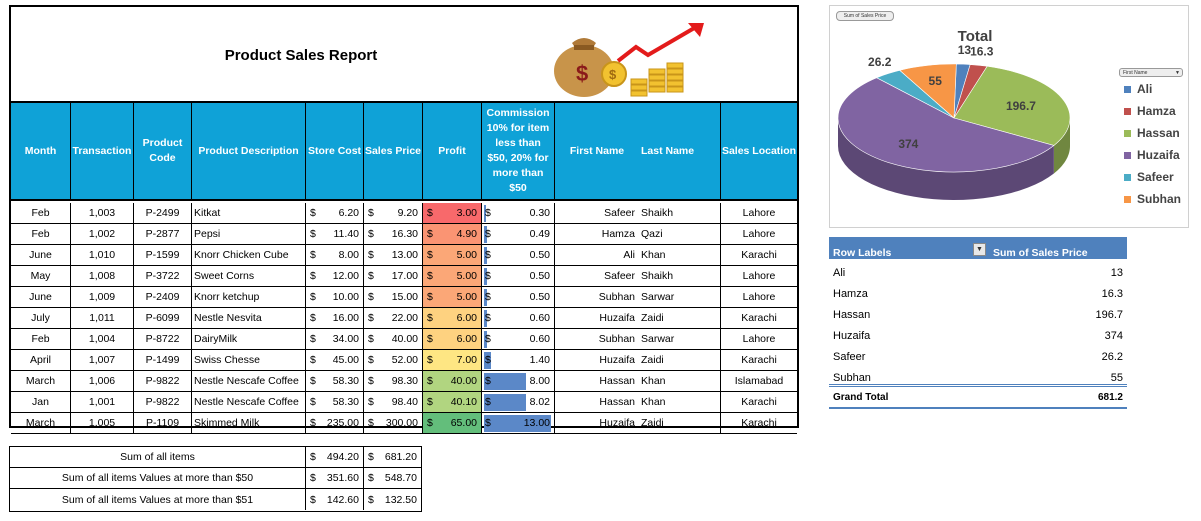 The width and height of the screenshot is (1201, 521). I want to click on cell-cost: $34.00, so click(335, 339).